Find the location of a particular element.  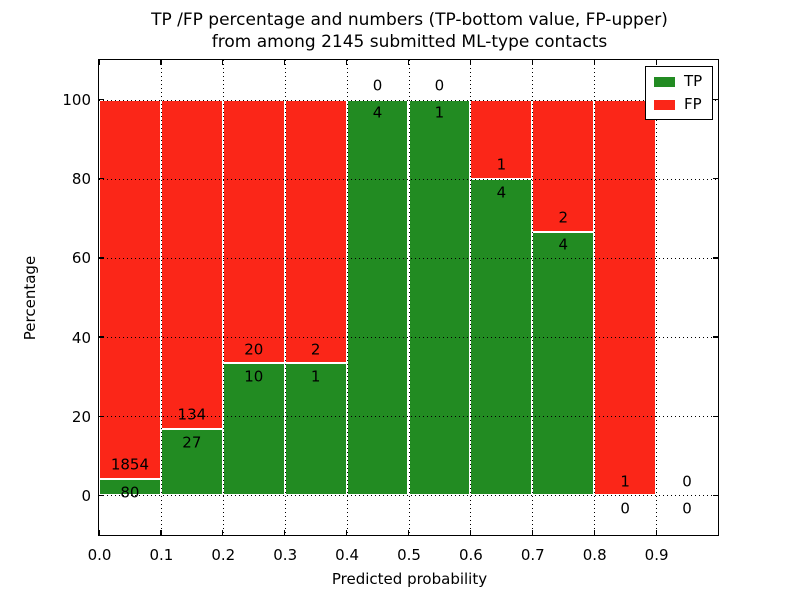

x-tick-label: 0.7 is located at coordinates (532, 555).